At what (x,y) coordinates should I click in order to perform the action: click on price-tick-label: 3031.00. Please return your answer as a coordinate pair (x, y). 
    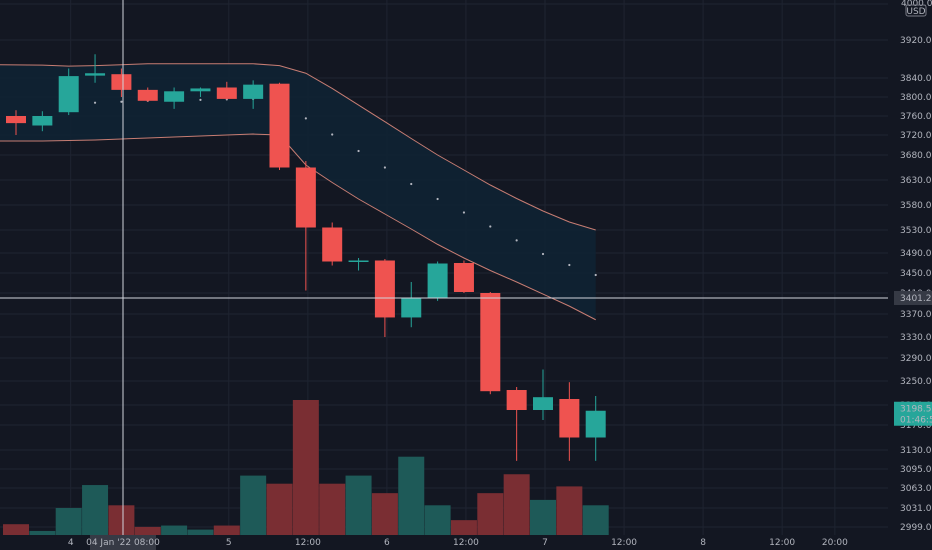
    Looking at the image, I should click on (916, 509).